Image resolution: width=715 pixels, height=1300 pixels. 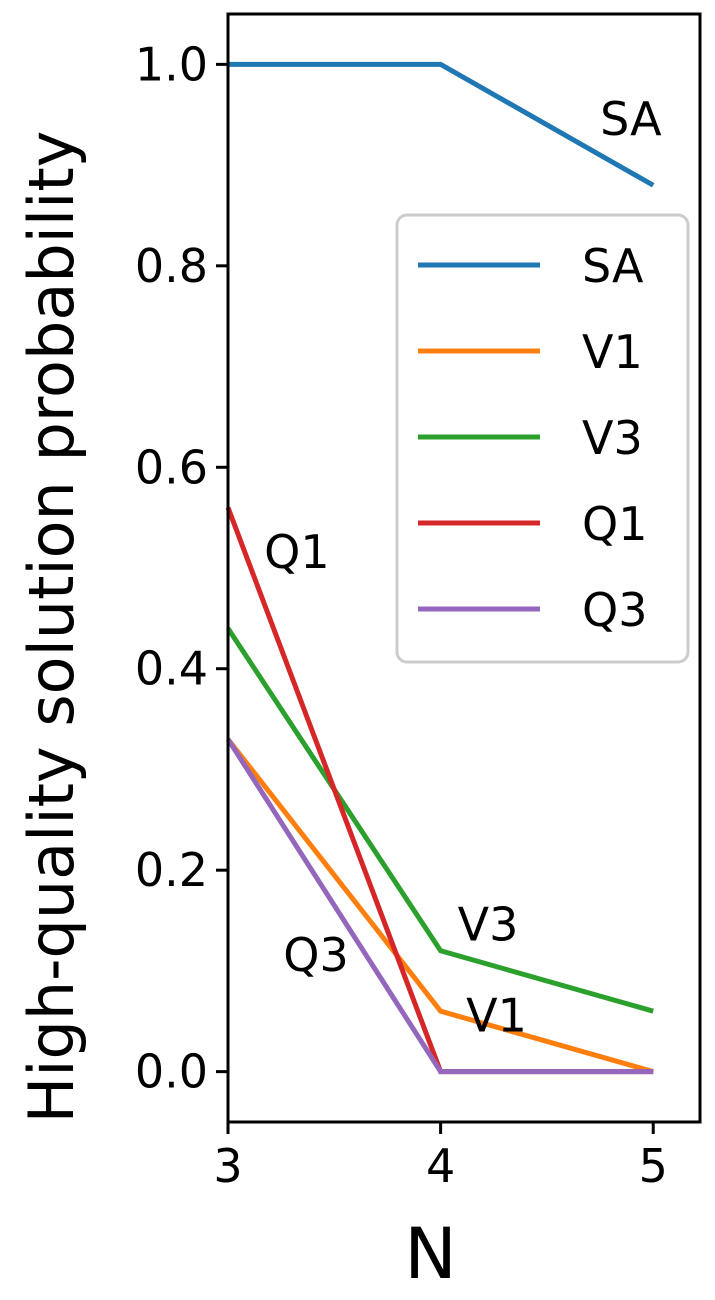 I want to click on legend-box, so click(x=542, y=438).